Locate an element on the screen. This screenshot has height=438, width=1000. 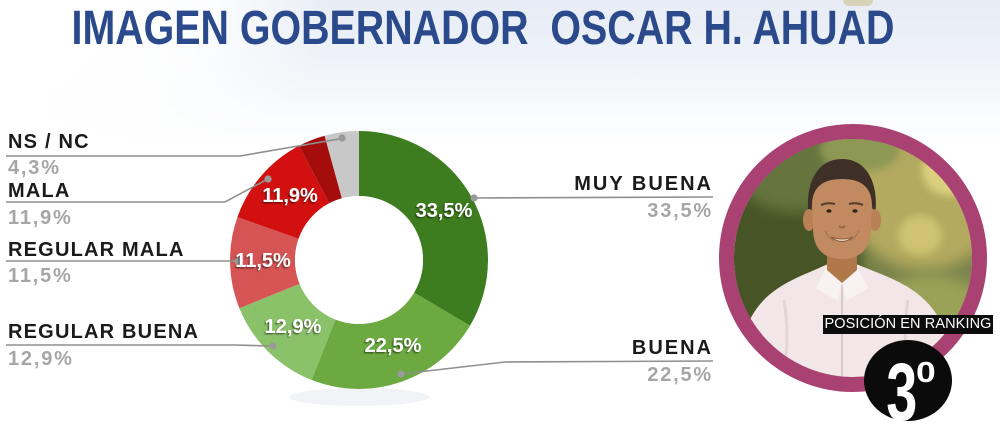
svg-text: 11,5% is located at coordinates (263, 261).